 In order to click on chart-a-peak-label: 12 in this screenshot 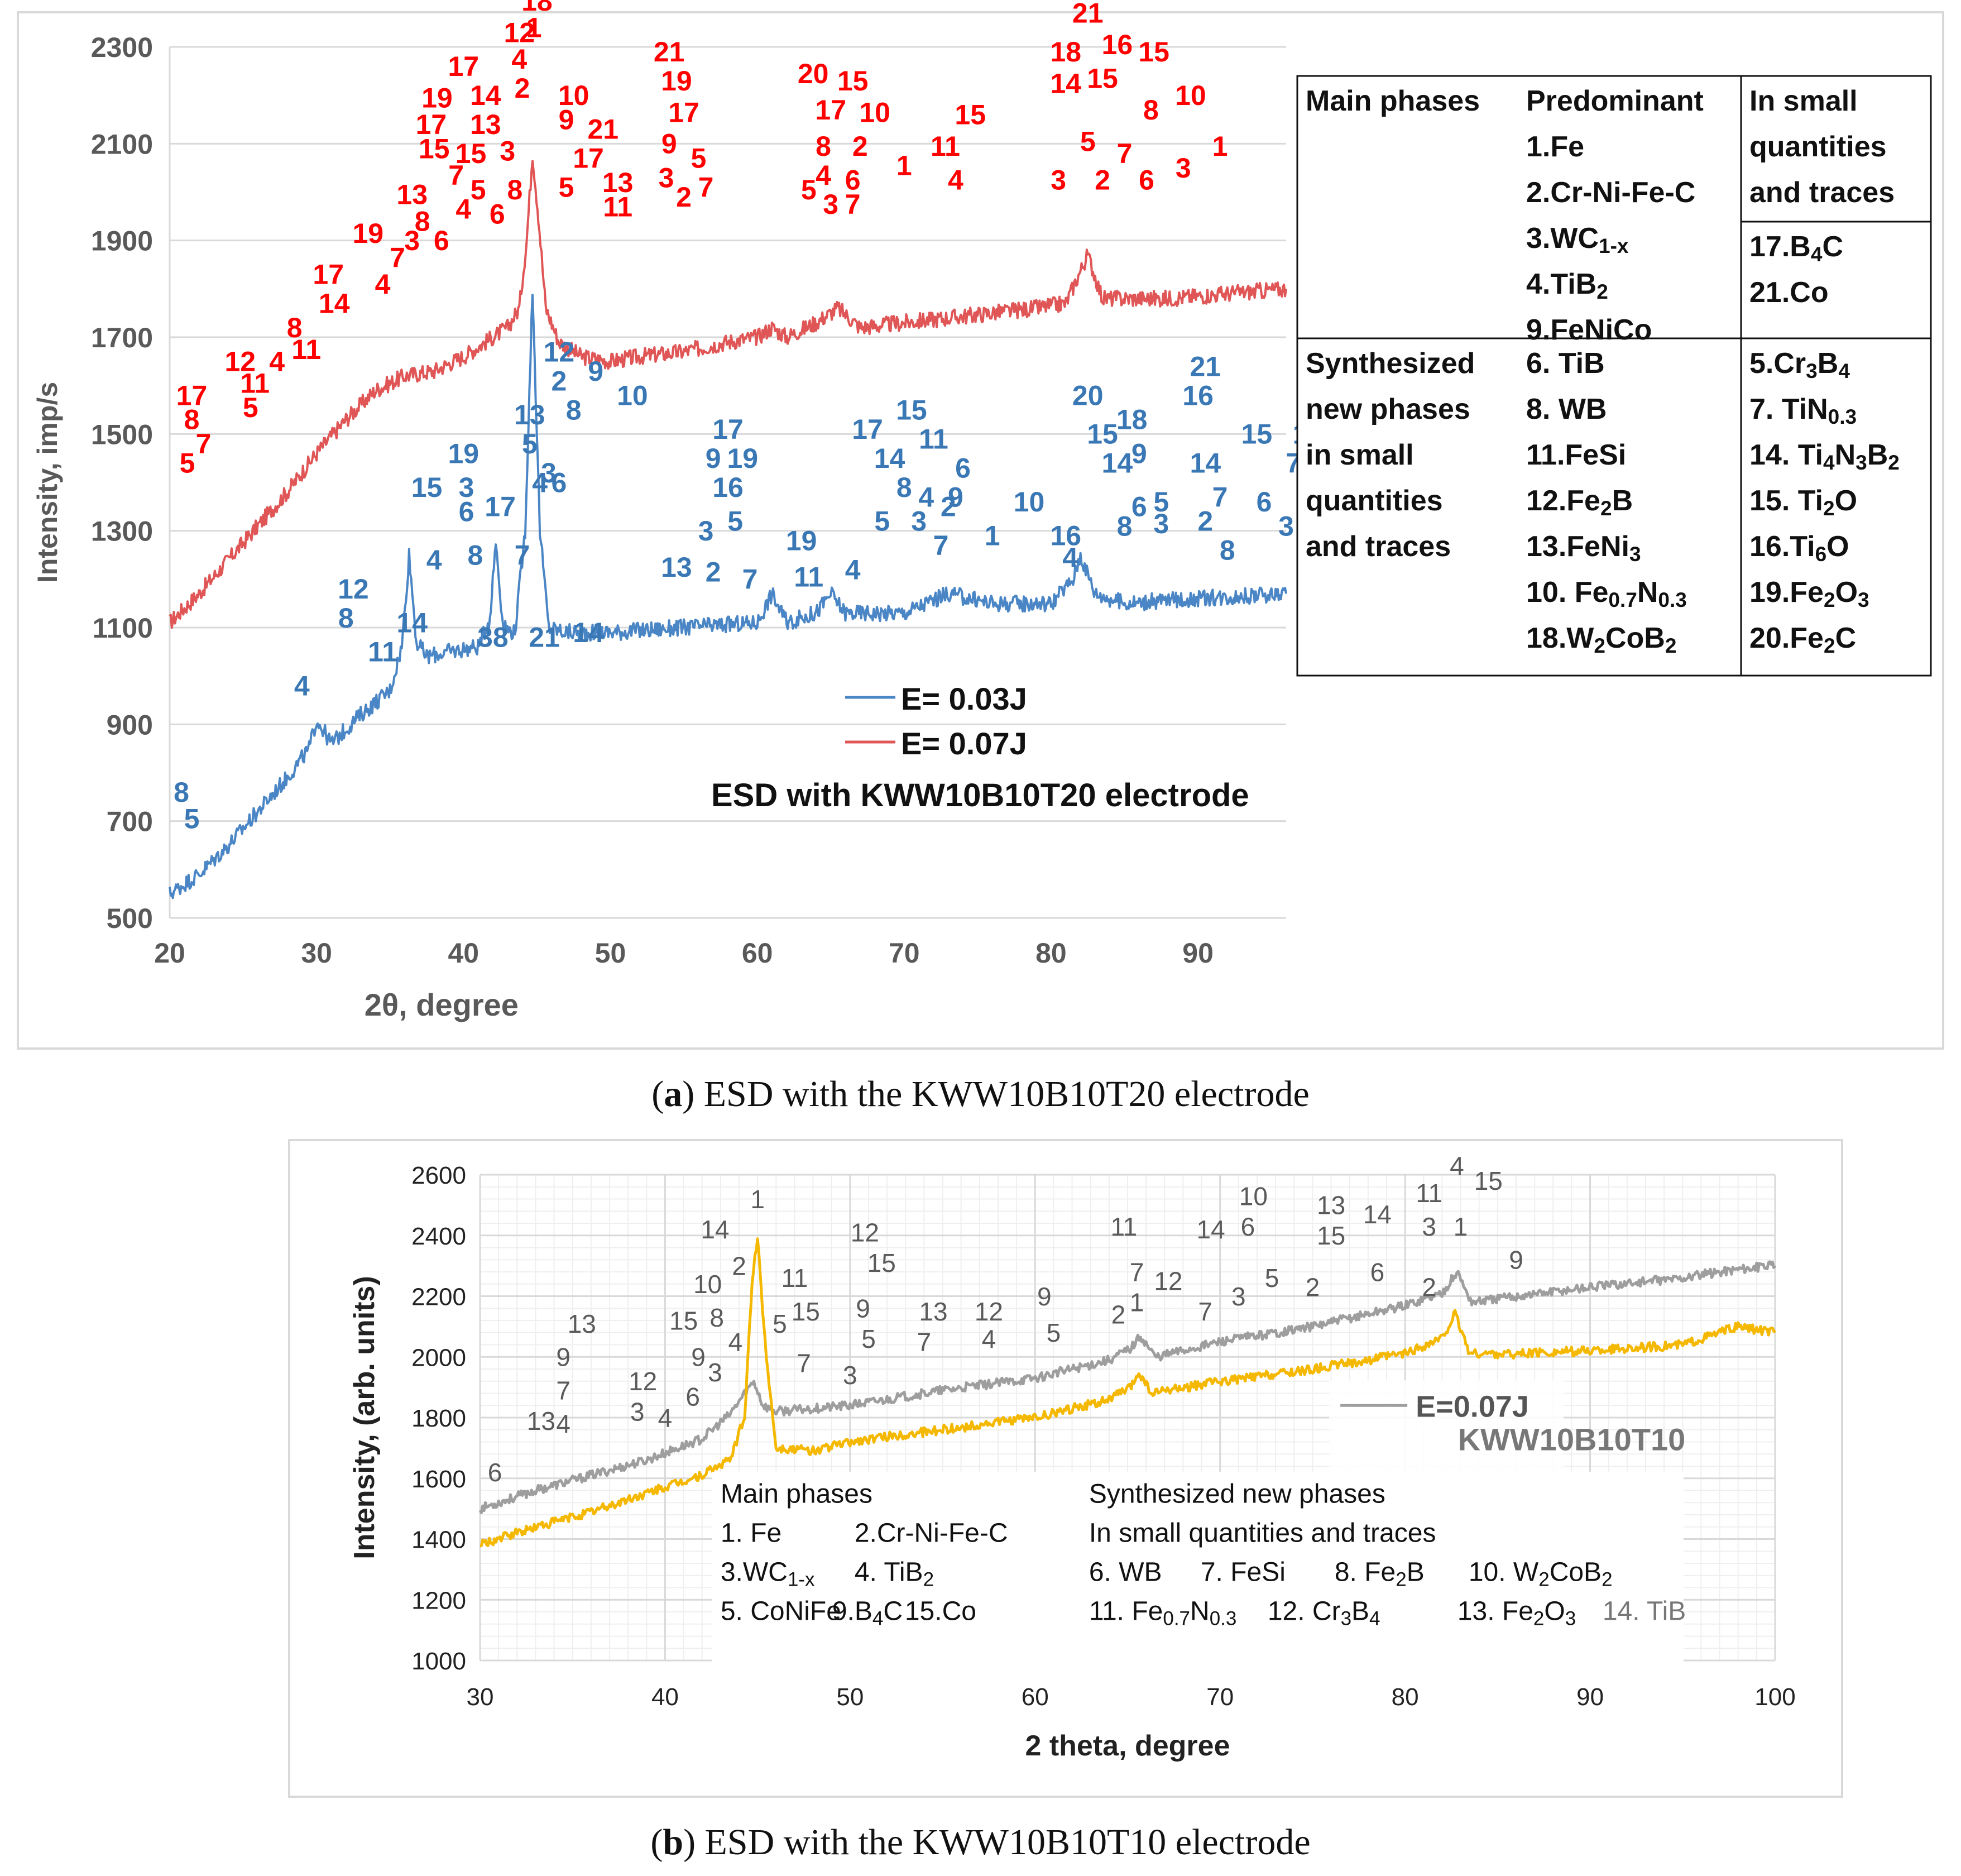, I will do `click(559, 352)`.